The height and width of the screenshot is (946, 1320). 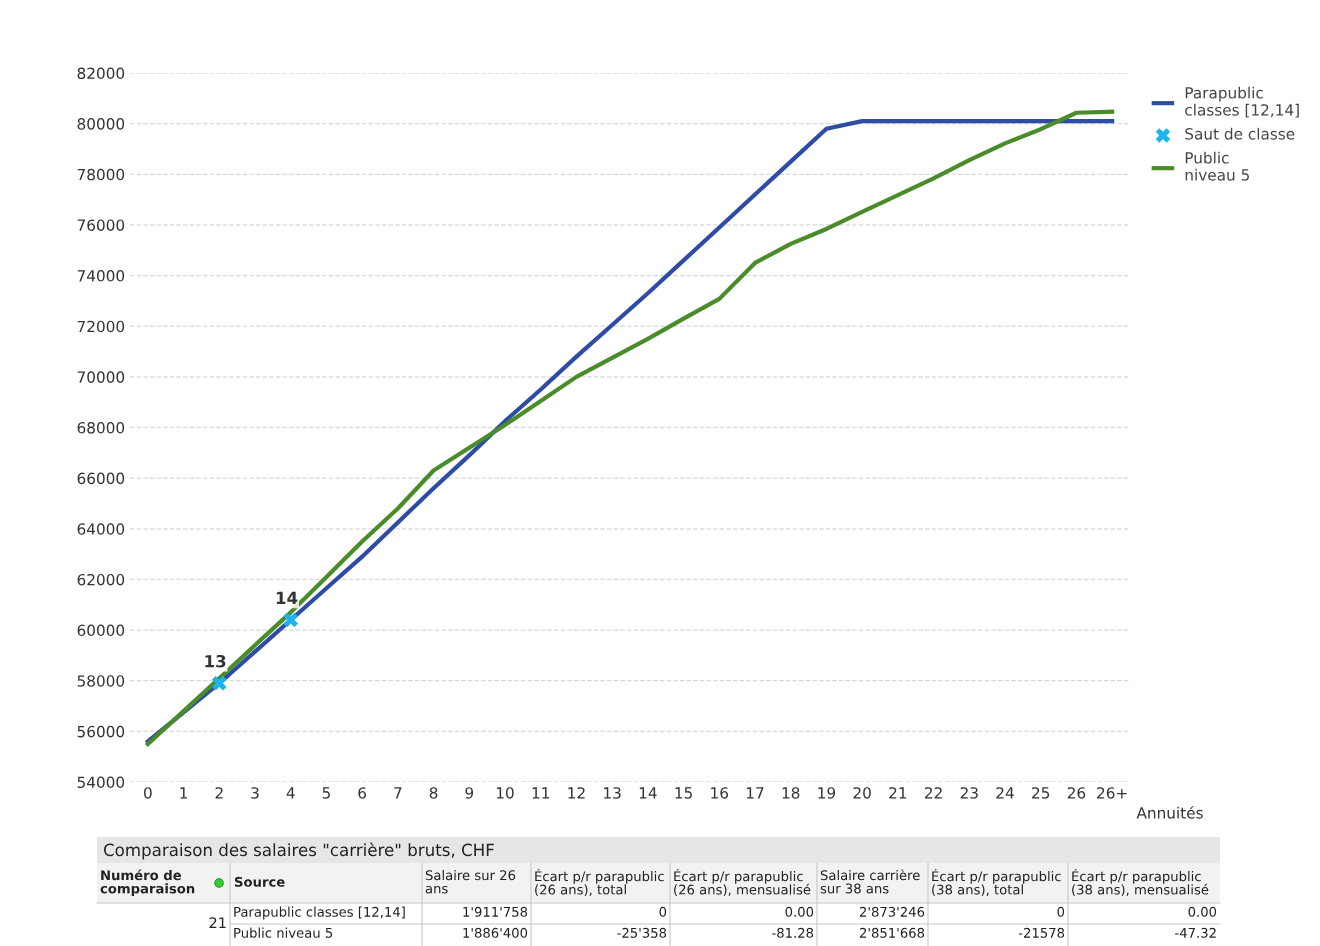 I want to click on x-tick-label: 6, so click(x=362, y=793).